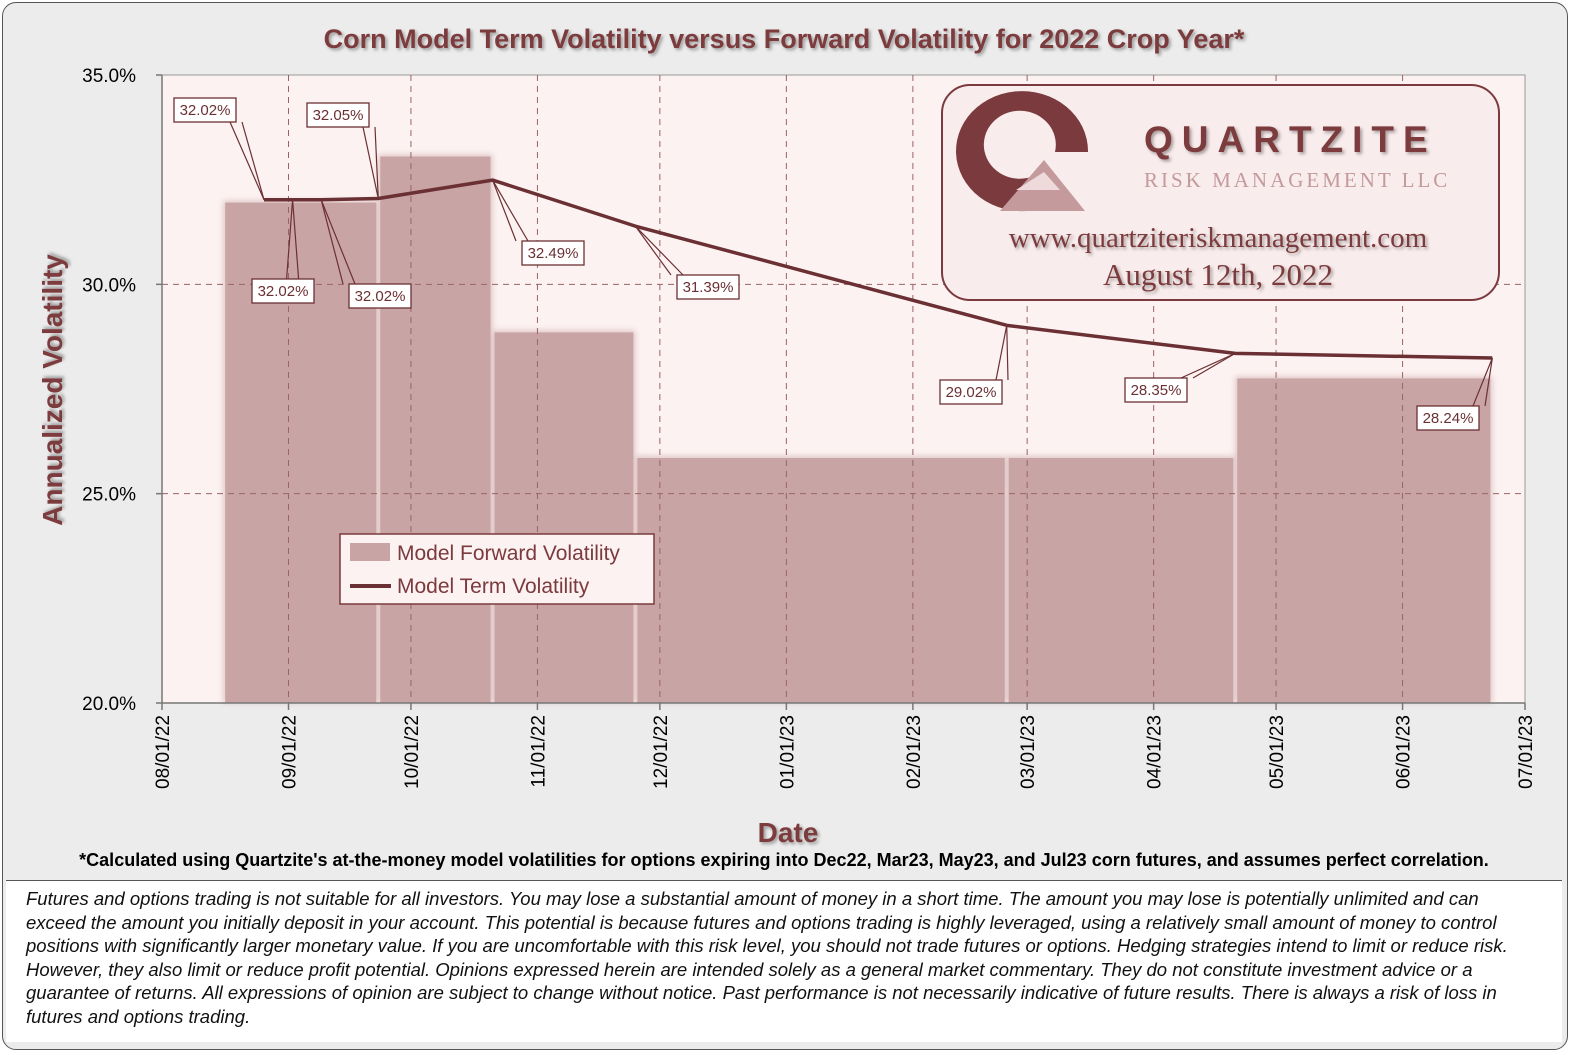  What do you see at coordinates (412, 752) in the screenshot?
I see `x-tick-label: 10/01/22` at bounding box center [412, 752].